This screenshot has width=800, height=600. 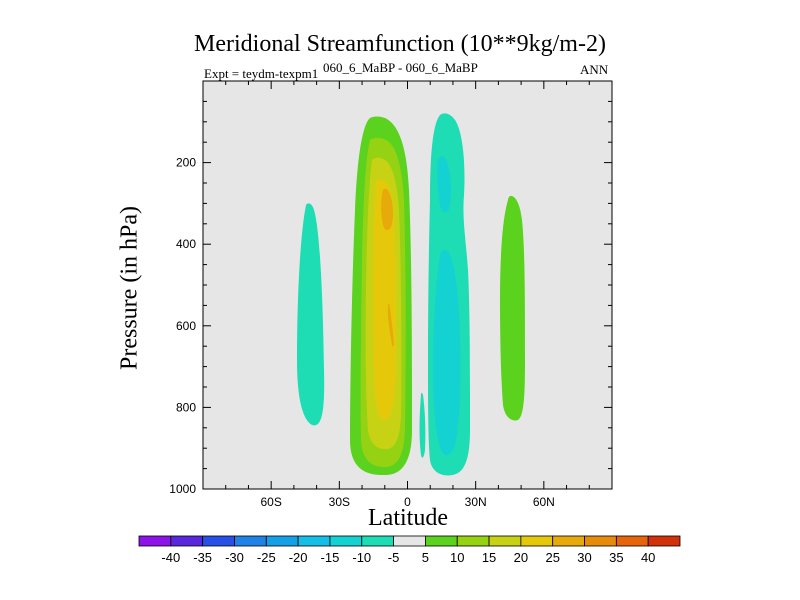 What do you see at coordinates (584, 557) in the screenshot?
I see `colorbar-label: 30` at bounding box center [584, 557].